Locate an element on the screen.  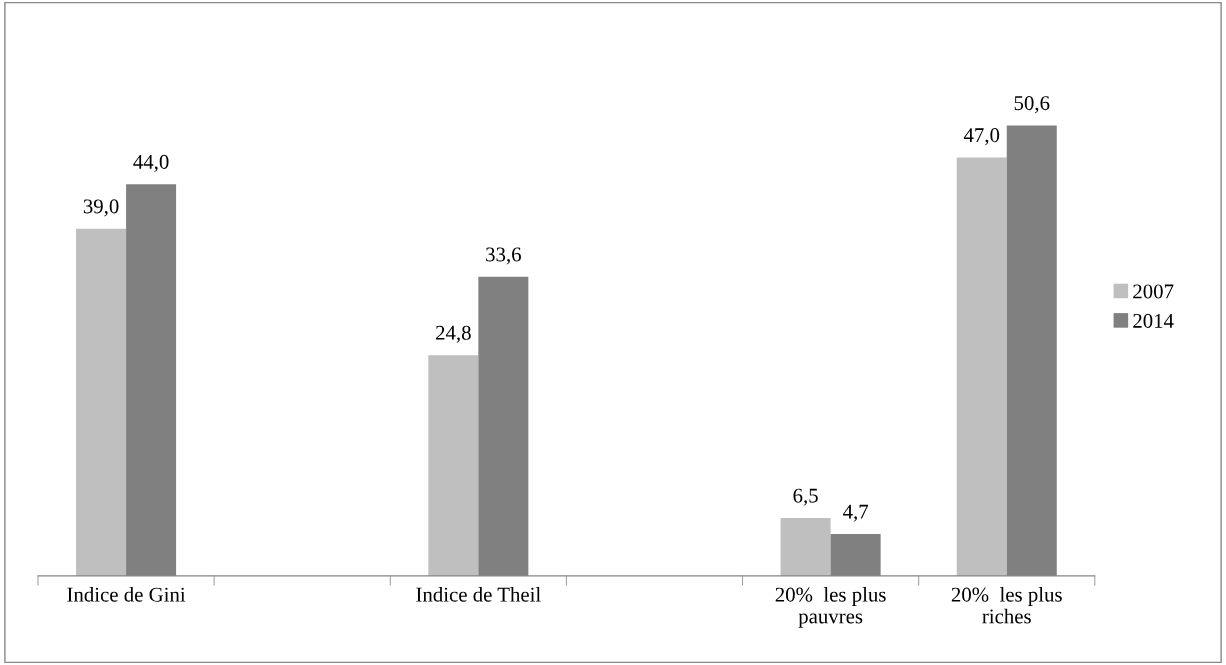
x-tick-label: Indice de Gini is located at coordinates (126, 594).